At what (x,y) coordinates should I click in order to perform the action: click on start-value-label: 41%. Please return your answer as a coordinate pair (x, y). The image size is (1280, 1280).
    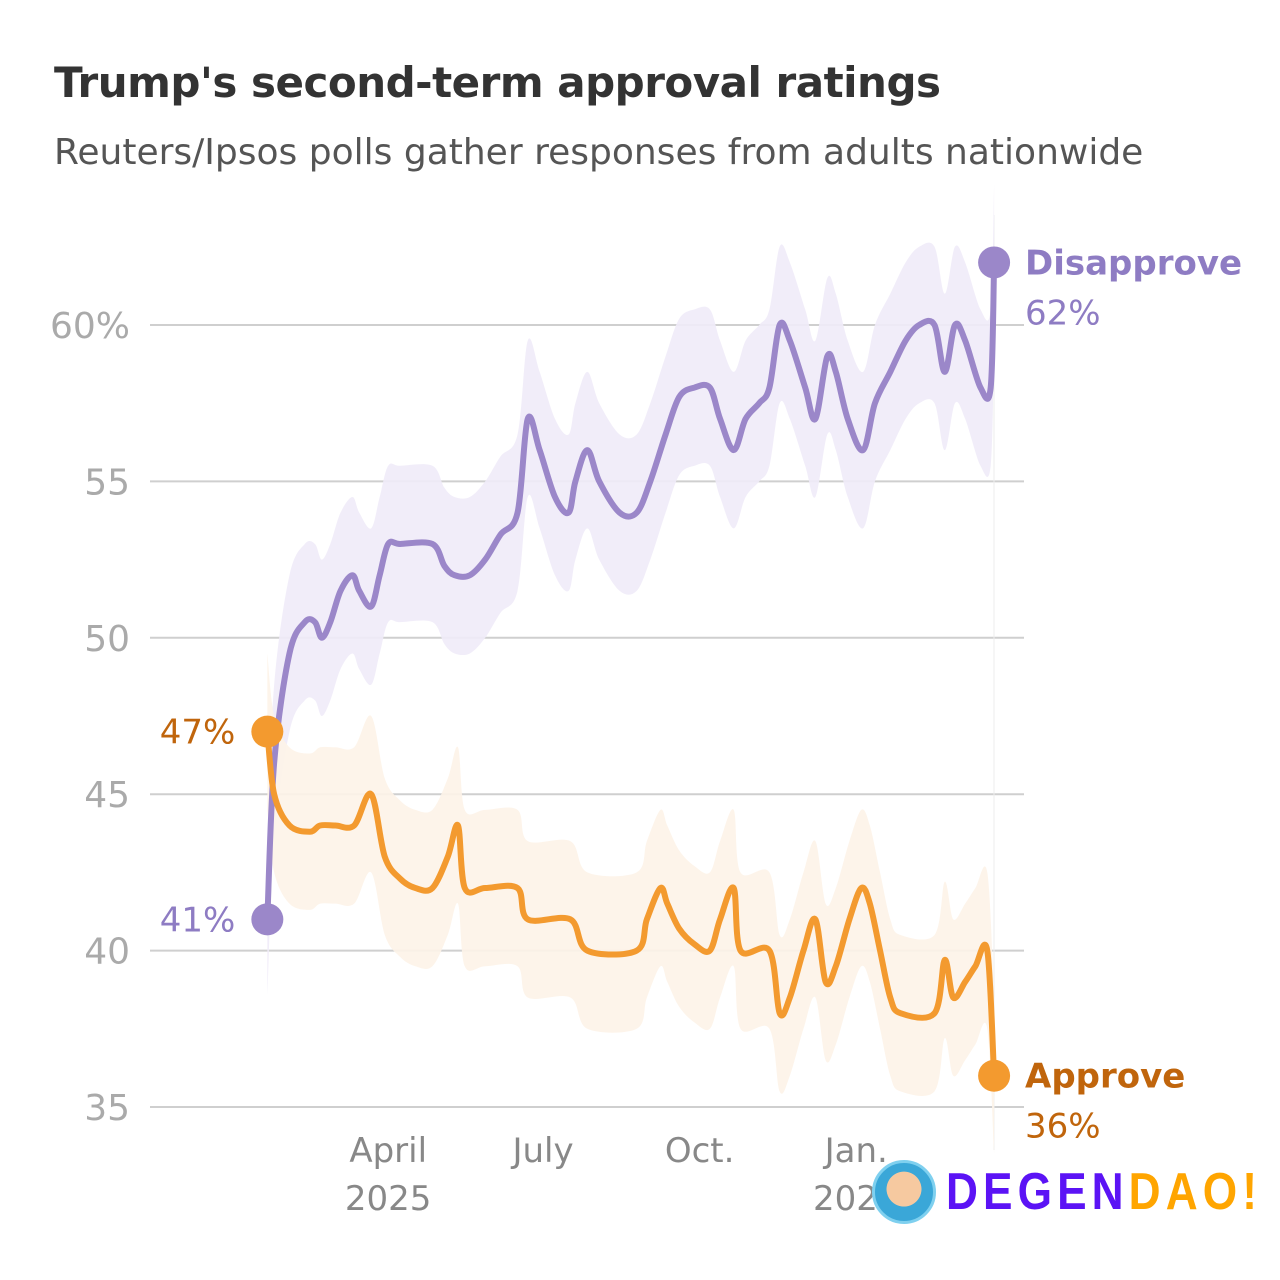
    Looking at the image, I should click on (198, 920).